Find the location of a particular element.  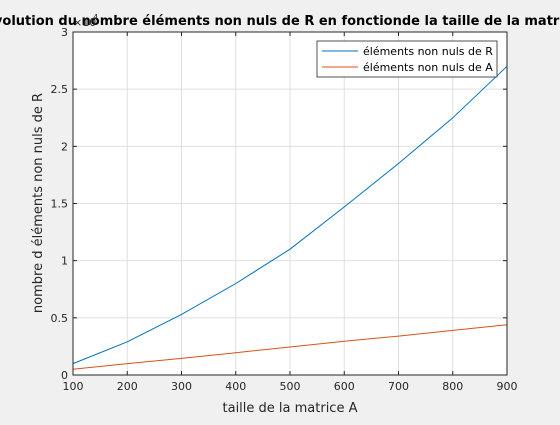

y-tick-label: 1 is located at coordinates (64, 261).